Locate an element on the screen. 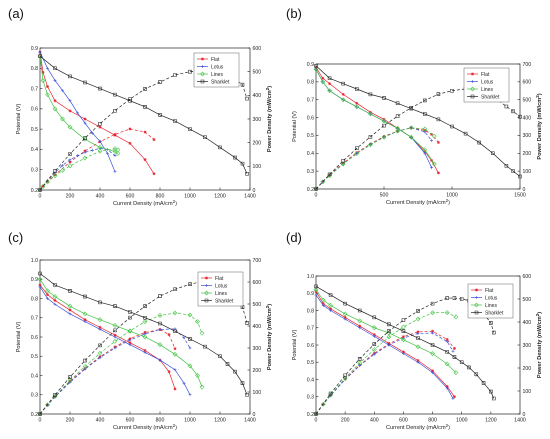  y-left-tick-label: 0.6 is located at coordinates (34, 338).